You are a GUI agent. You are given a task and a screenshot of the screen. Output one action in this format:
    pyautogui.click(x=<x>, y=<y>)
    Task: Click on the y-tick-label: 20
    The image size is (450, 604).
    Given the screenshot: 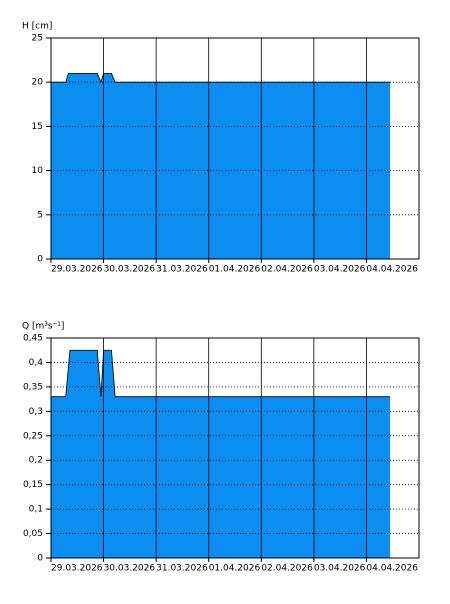 What is the action you would take?
    pyautogui.click(x=38, y=83)
    